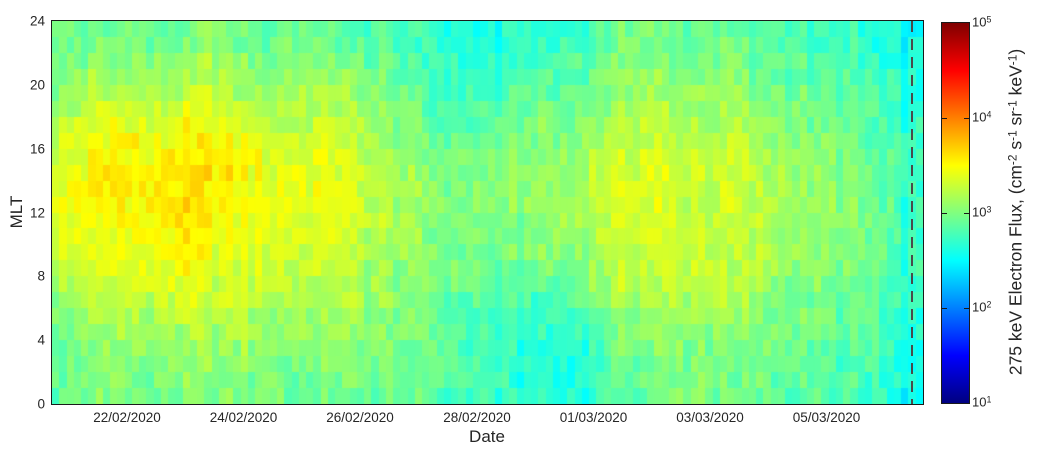 This screenshot has height=450, width=1050. Describe the element at coordinates (955, 213) in the screenshot. I see `colorbar` at that location.